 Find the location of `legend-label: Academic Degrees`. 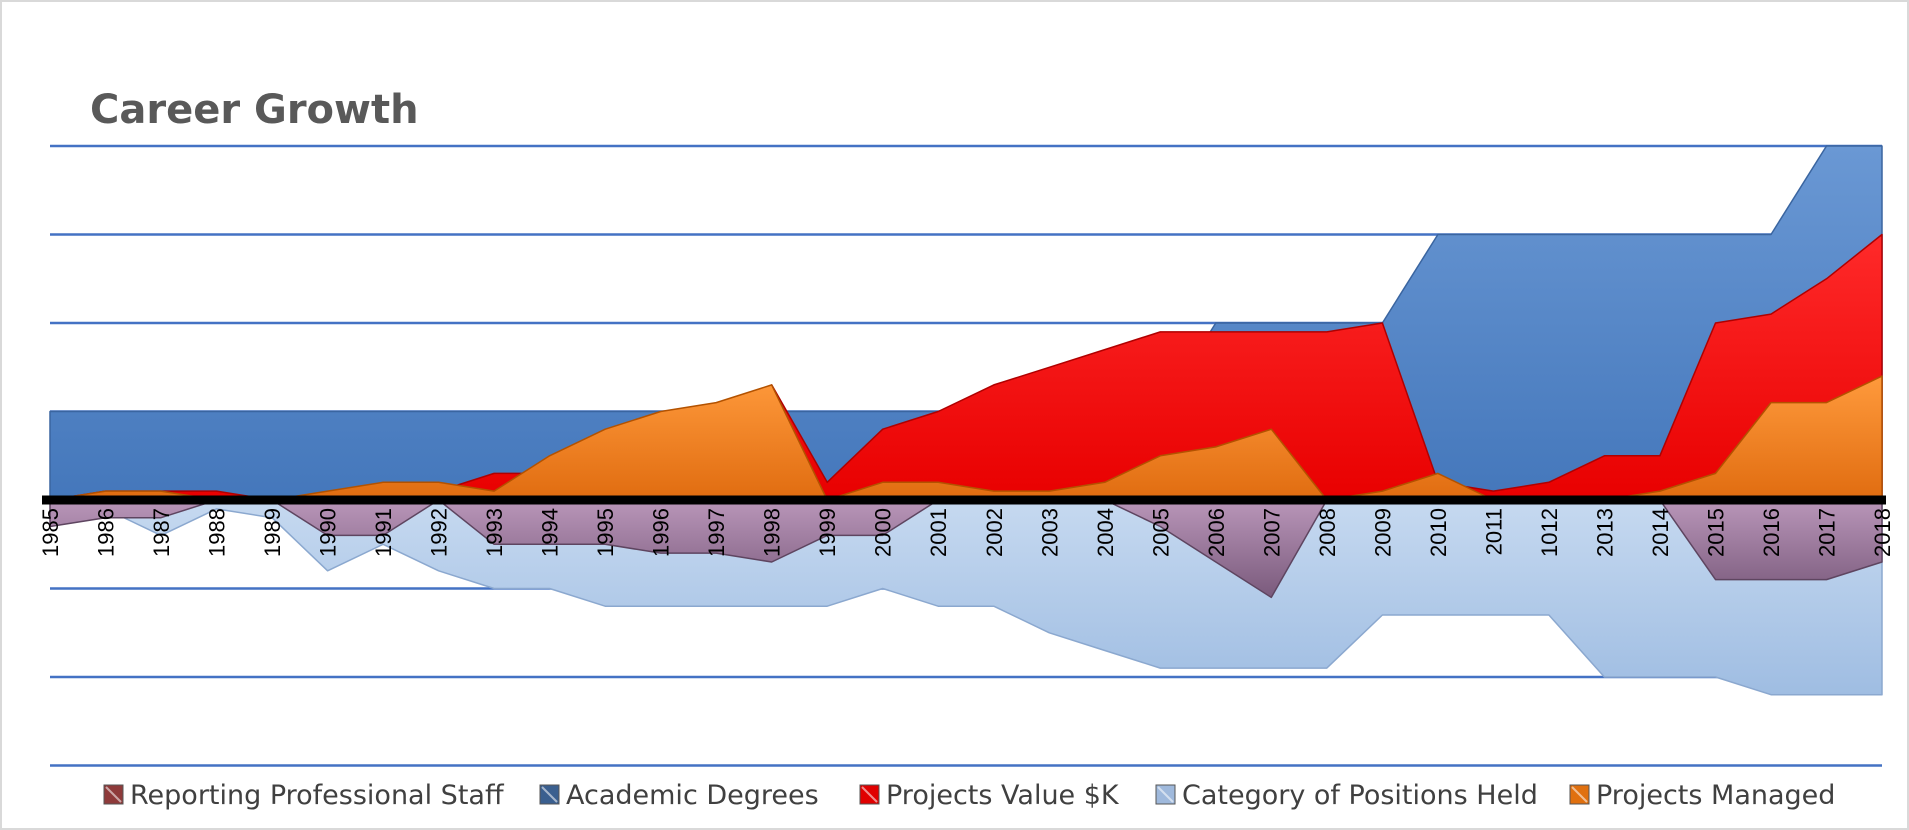

legend-label: Academic Degrees is located at coordinates (692, 795).